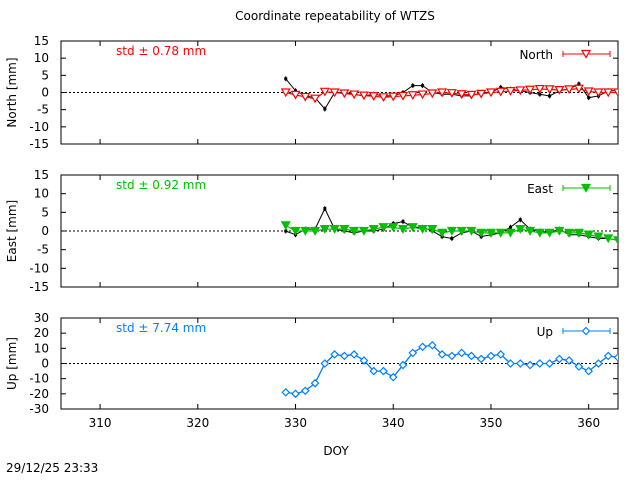 This screenshot has width=640, height=480. Describe the element at coordinates (586, 188) in the screenshot. I see `east-legend-marker` at that location.